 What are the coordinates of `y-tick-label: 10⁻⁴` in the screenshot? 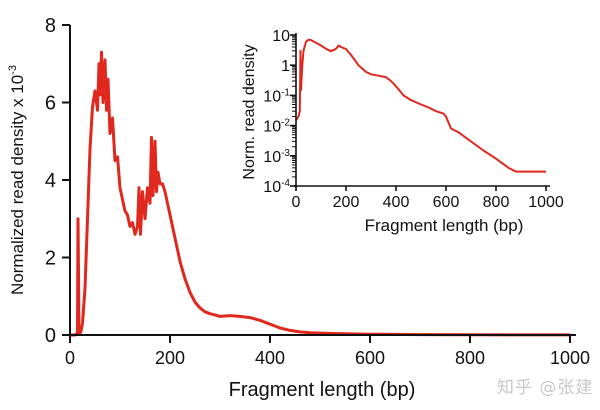 It's located at (276, 187).